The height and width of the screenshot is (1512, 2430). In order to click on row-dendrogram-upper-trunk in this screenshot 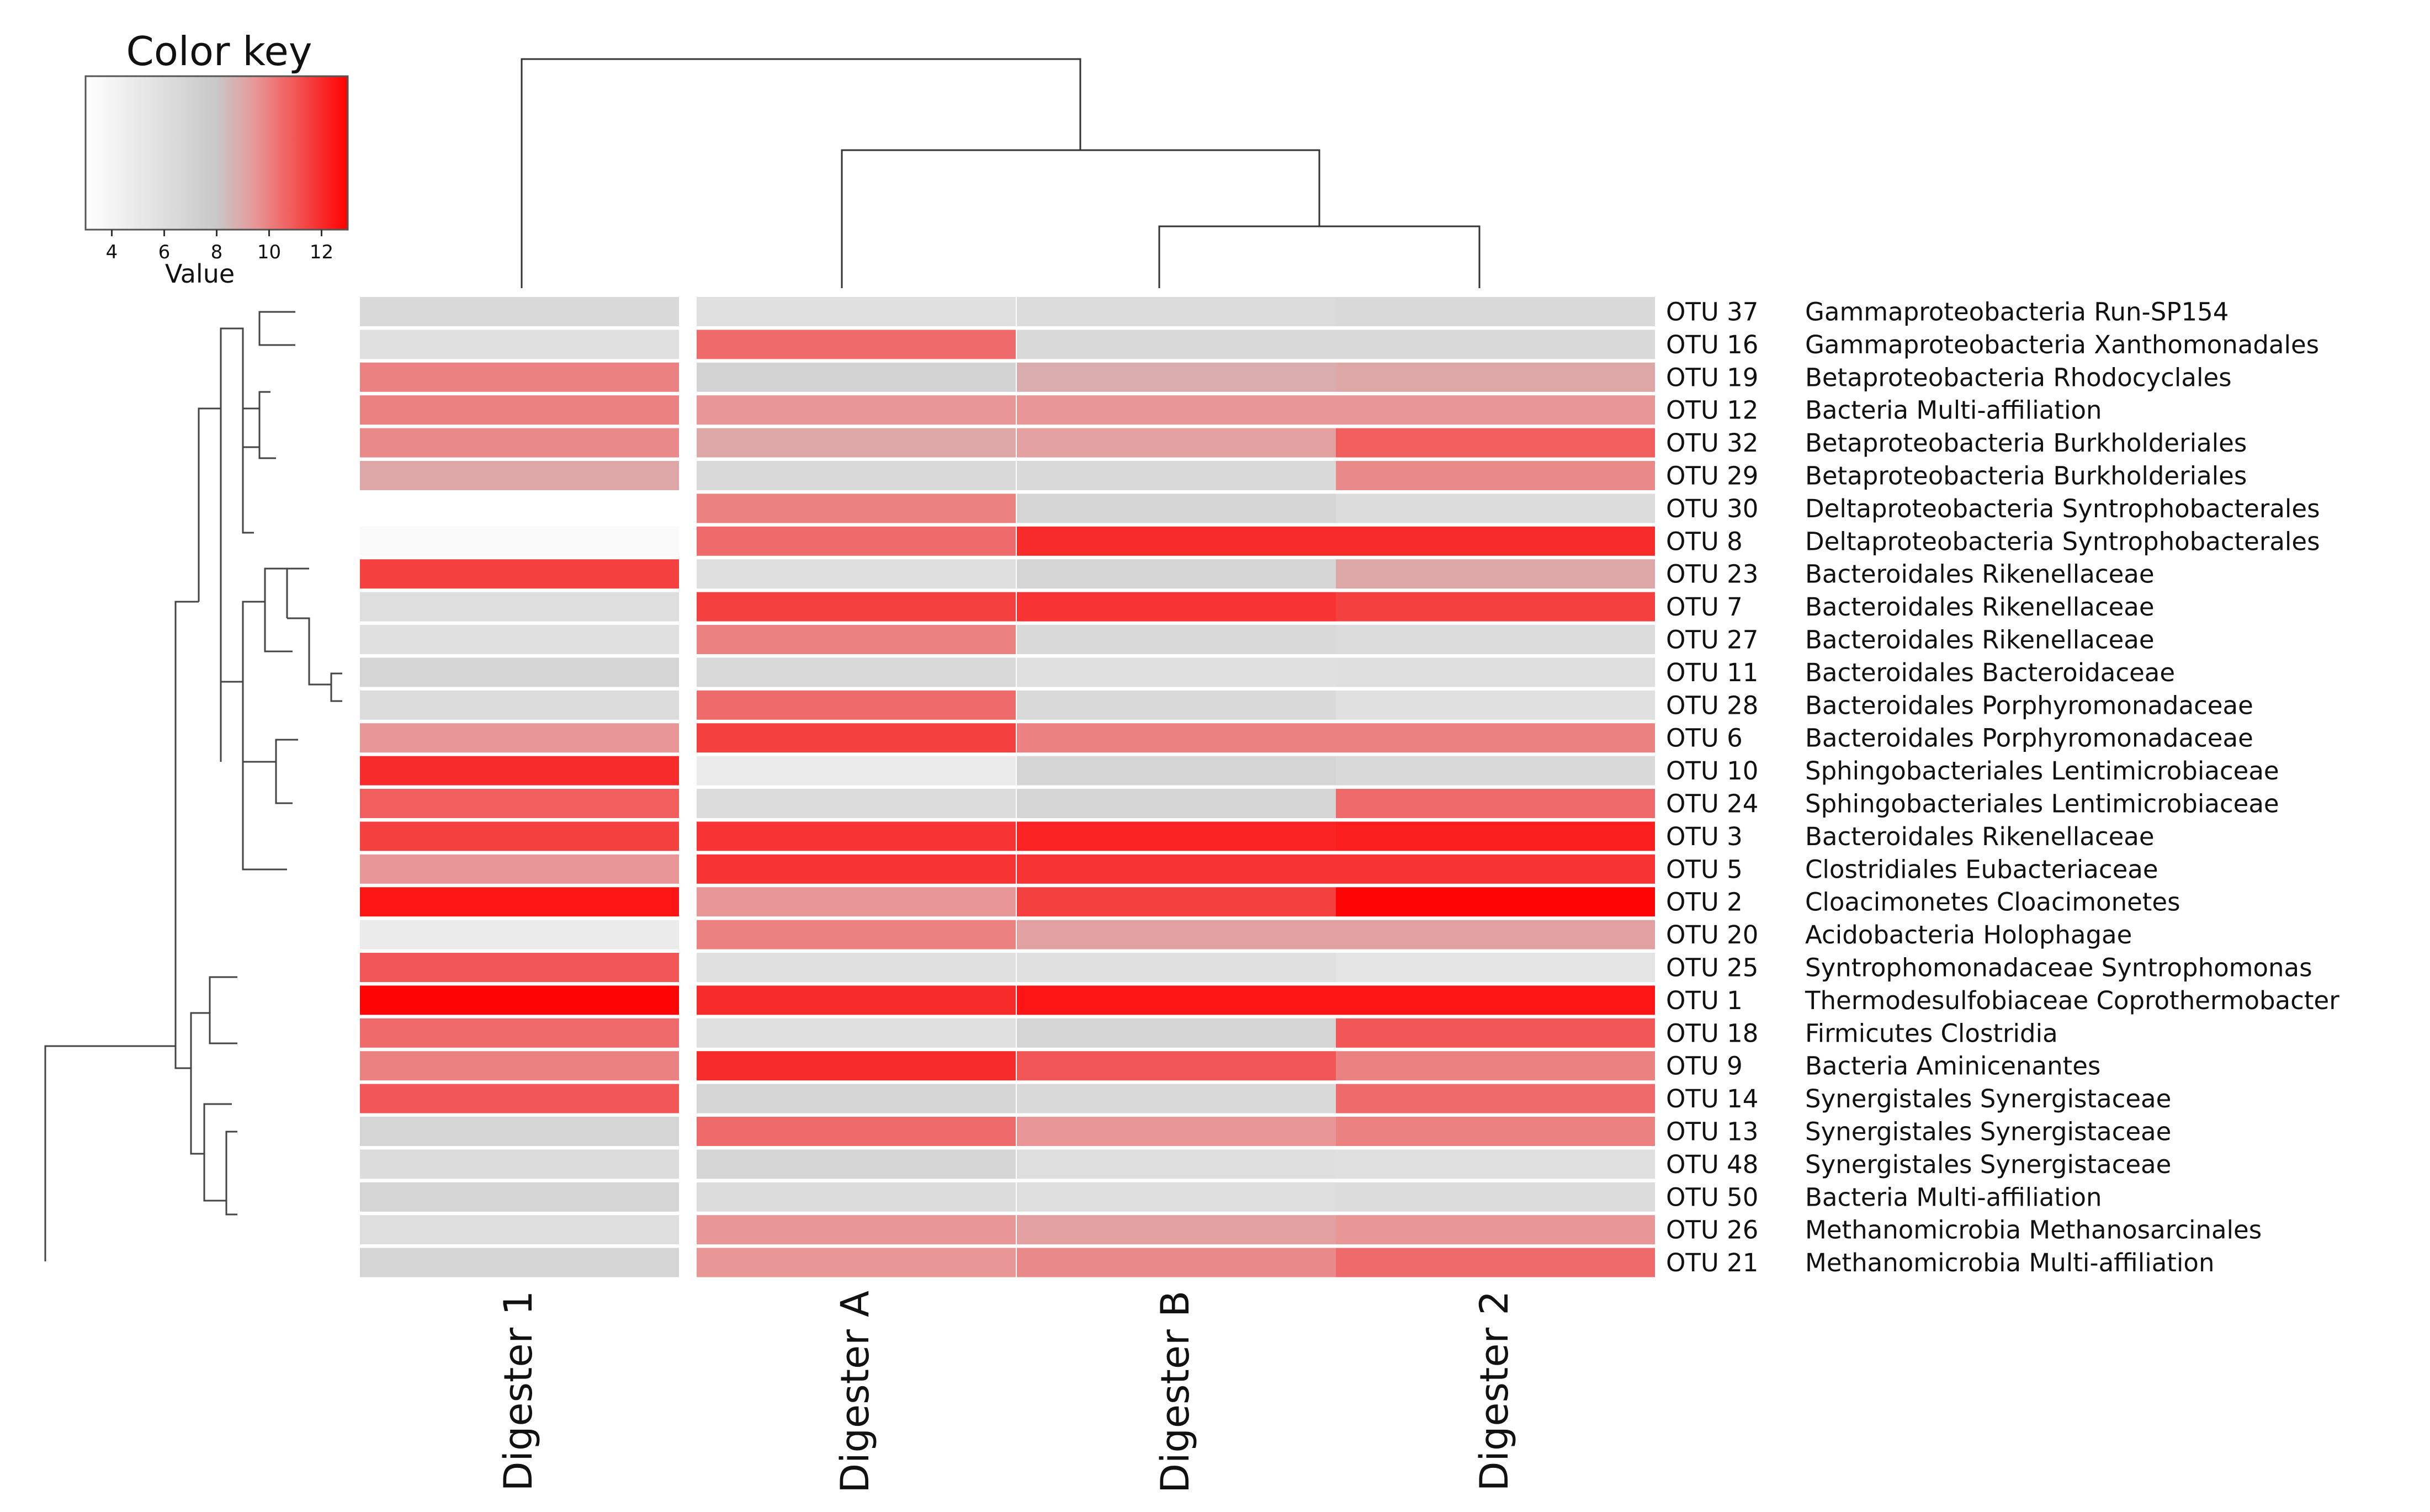, I will do `click(186, 835)`.